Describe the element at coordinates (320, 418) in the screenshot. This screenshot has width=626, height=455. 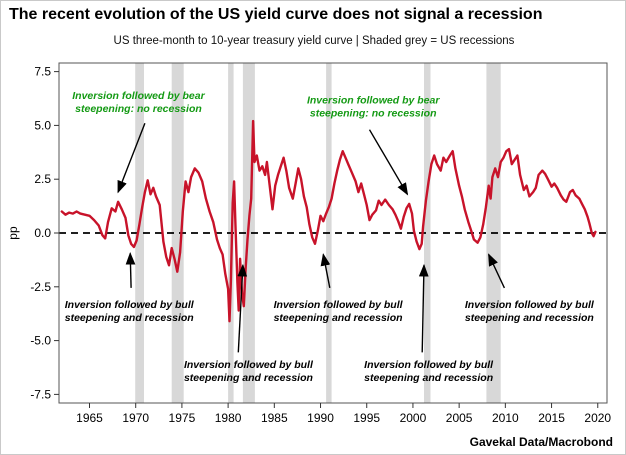
I see `x-tick-label: 1990` at that location.